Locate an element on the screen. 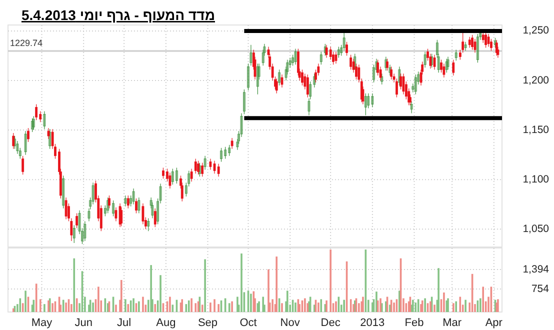  x-tick-label: Nov is located at coordinates (290, 323).